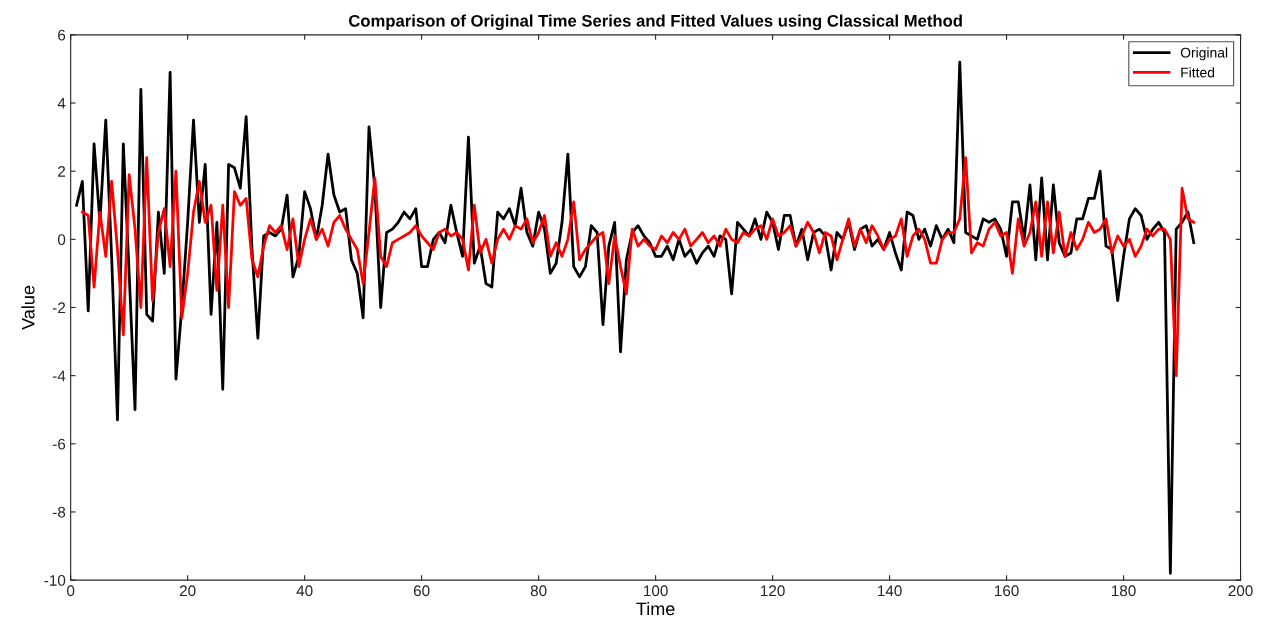  I want to click on y-tick-label: -4, so click(59, 376).